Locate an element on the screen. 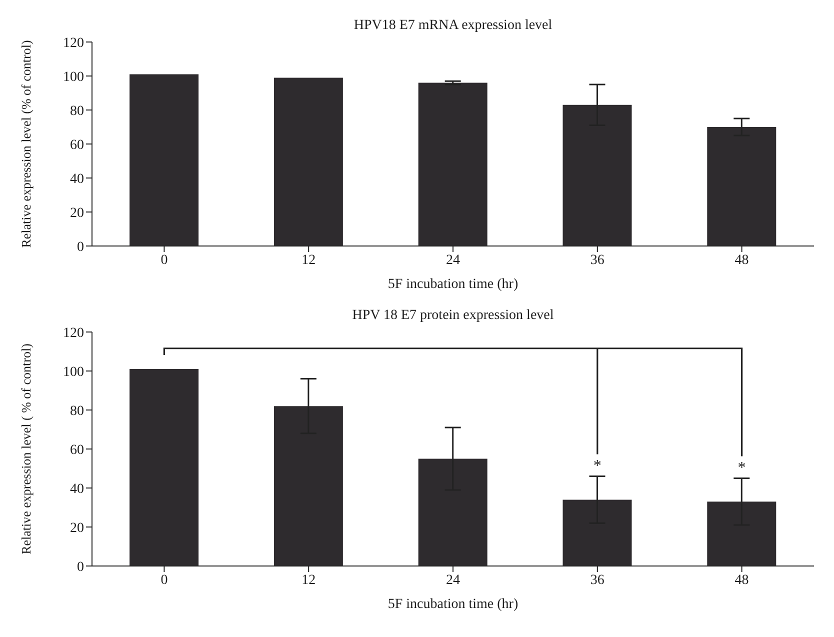 This screenshot has height=637, width=834. chart-title: HPV18 E7 mRNA expression level is located at coordinates (453, 26).